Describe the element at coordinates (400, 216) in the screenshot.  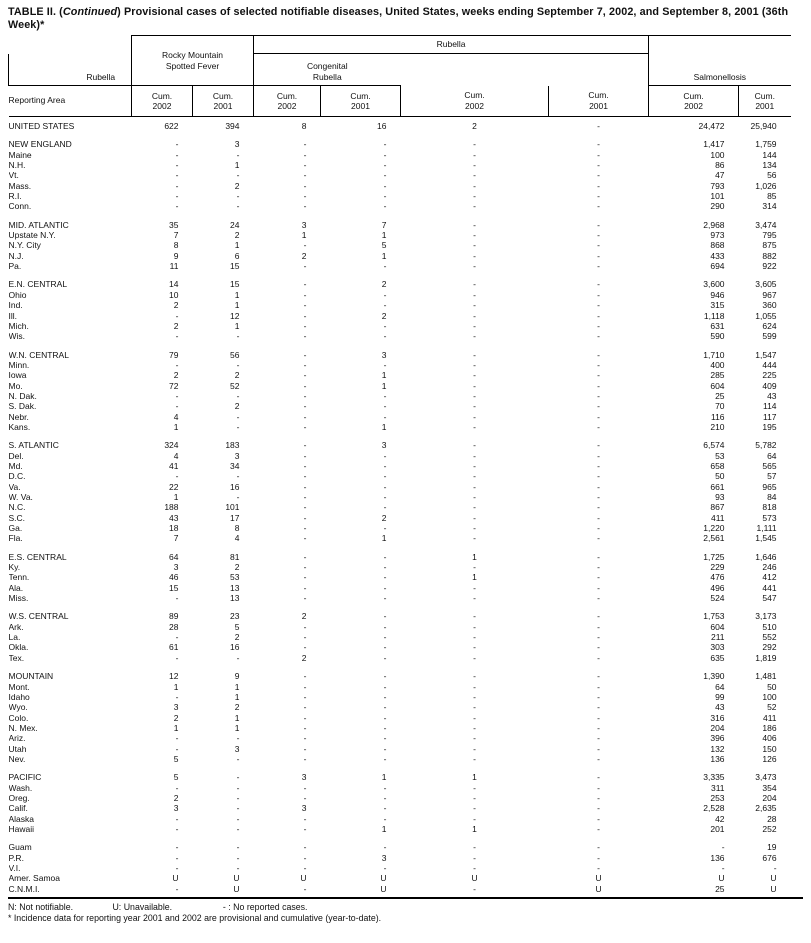
I see `section-gap` at that location.